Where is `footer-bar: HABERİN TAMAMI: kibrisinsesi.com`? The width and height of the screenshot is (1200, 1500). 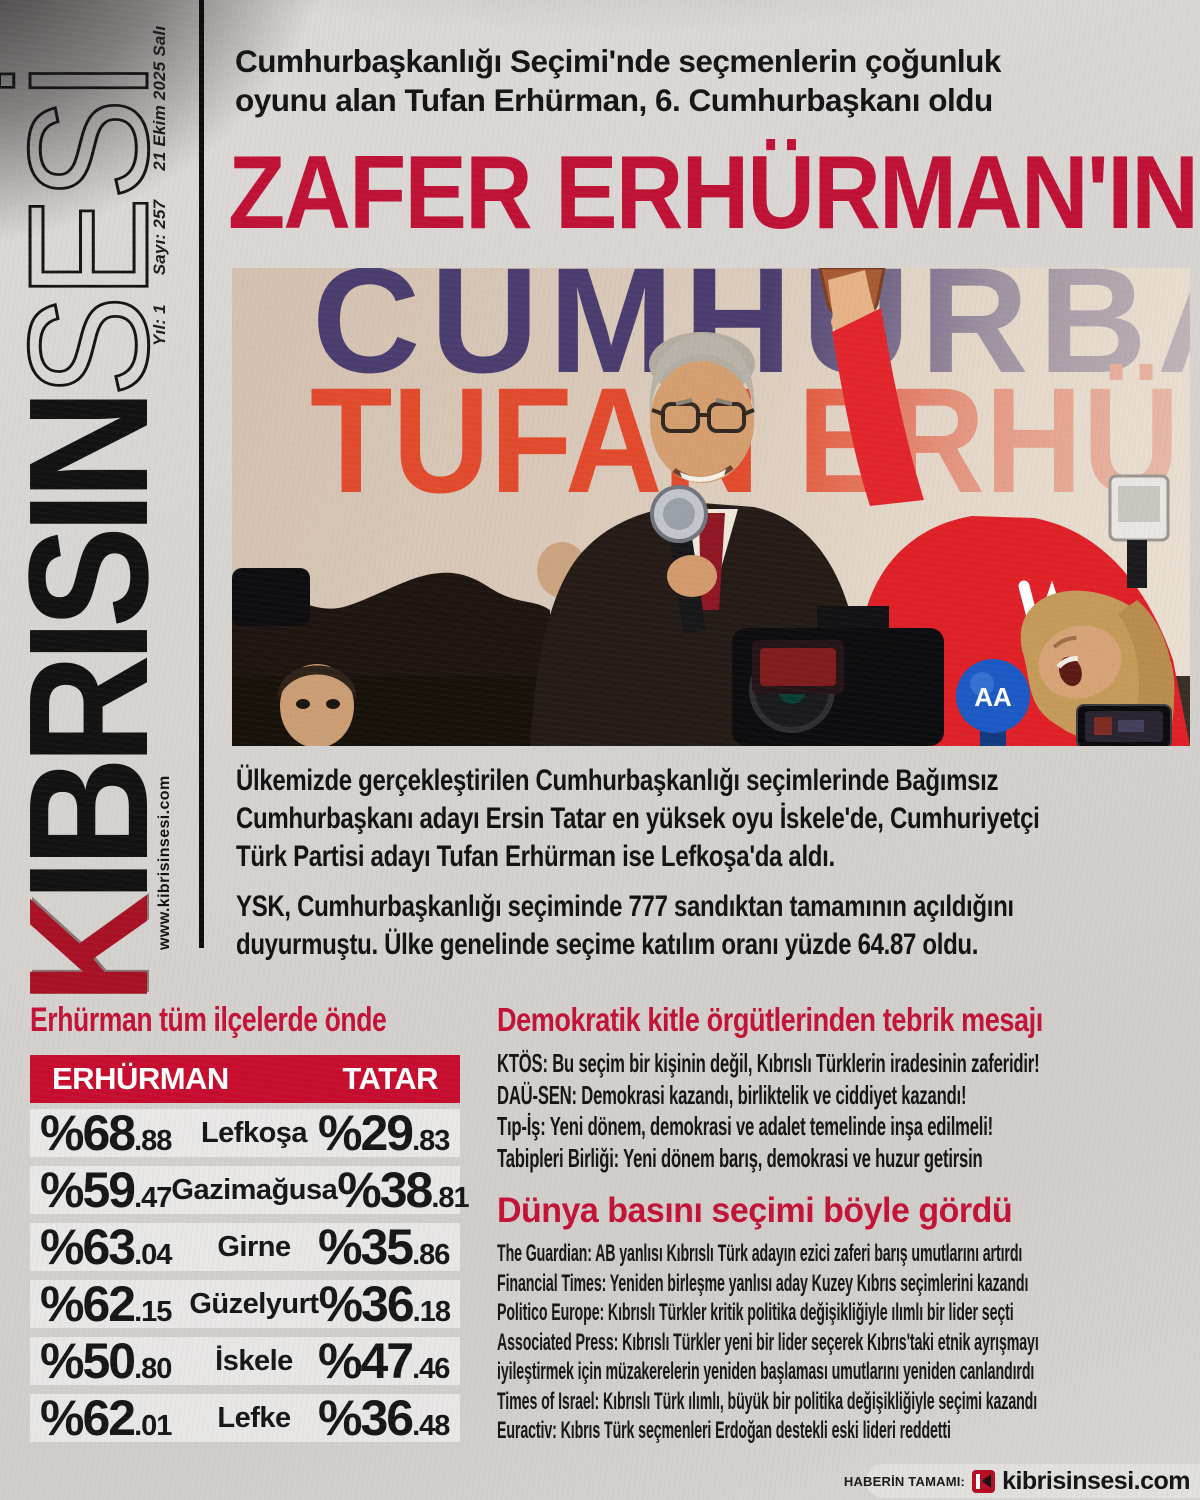
footer-bar: HABERİN TAMAMI: kibrisinsesi.com is located at coordinates (1022, 1481).